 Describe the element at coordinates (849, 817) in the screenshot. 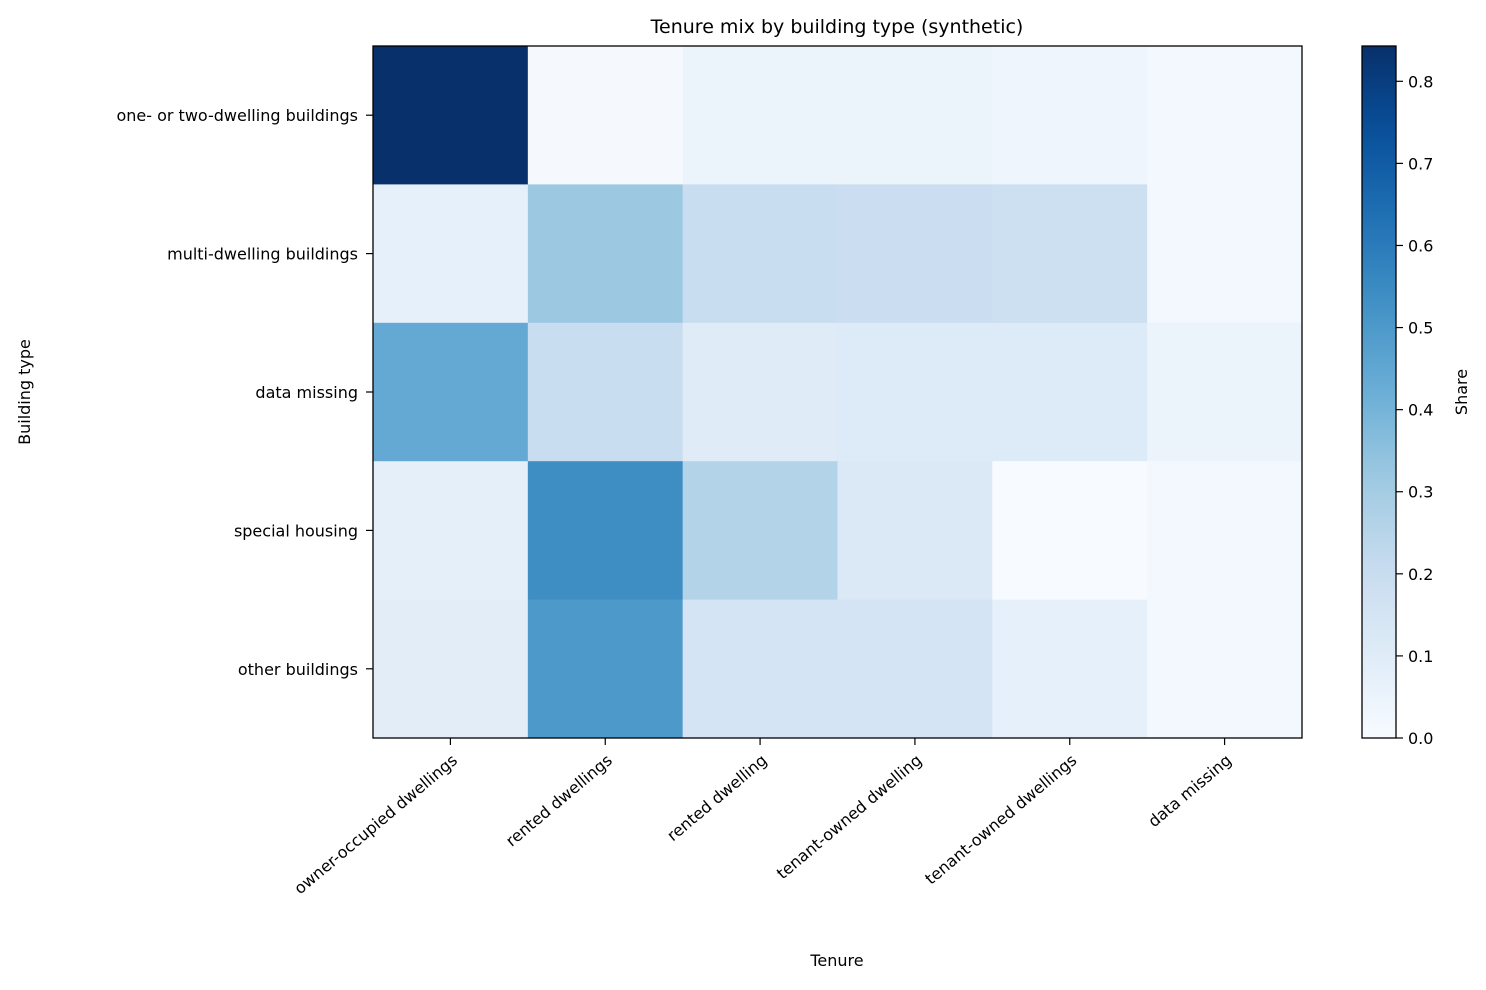

I see `x-tick-label: tenant-owned dwelling` at that location.